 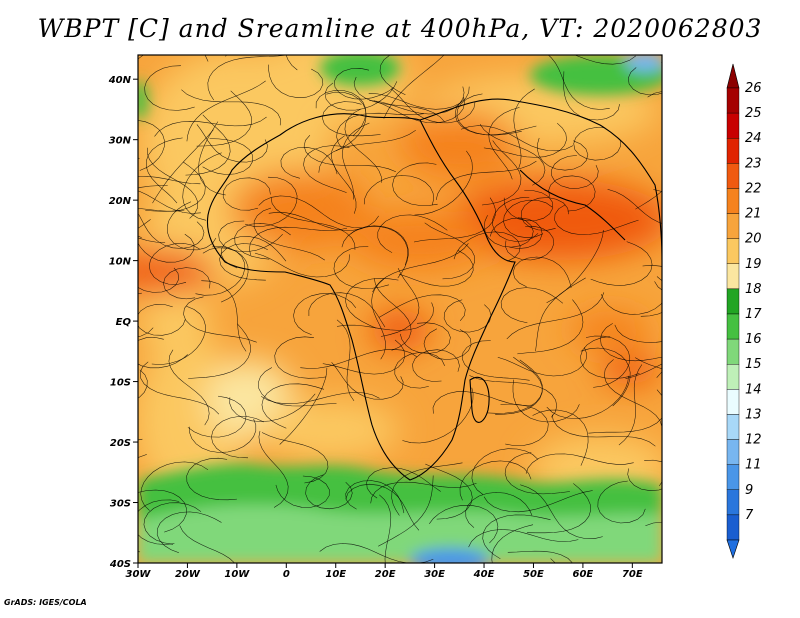 I want to click on colorbar-label: 20, so click(x=753, y=239).